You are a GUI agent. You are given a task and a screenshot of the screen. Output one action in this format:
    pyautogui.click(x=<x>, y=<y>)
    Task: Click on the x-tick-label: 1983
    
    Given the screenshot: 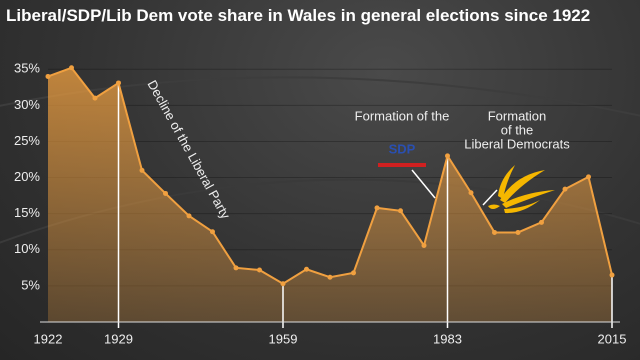 What is the action you would take?
    pyautogui.click(x=447, y=338)
    